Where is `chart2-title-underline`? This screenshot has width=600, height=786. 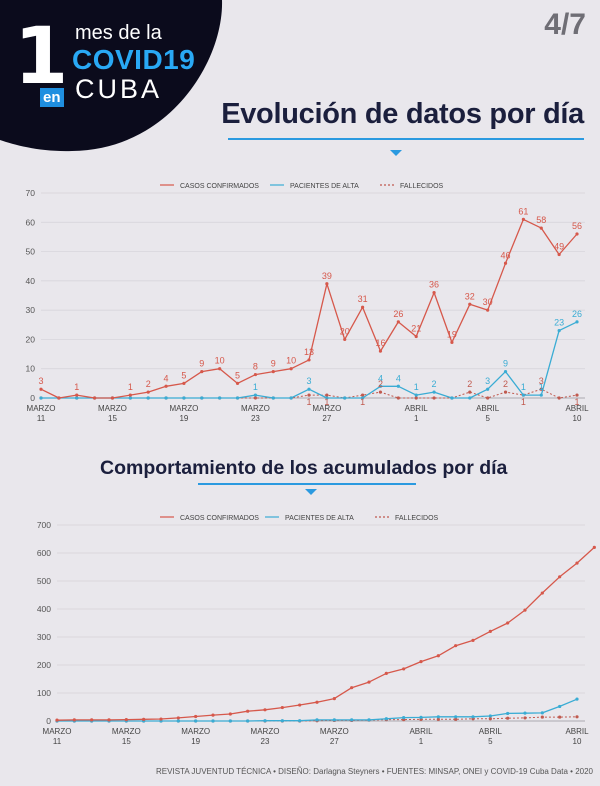
chart2-title-underline is located at coordinates (307, 484).